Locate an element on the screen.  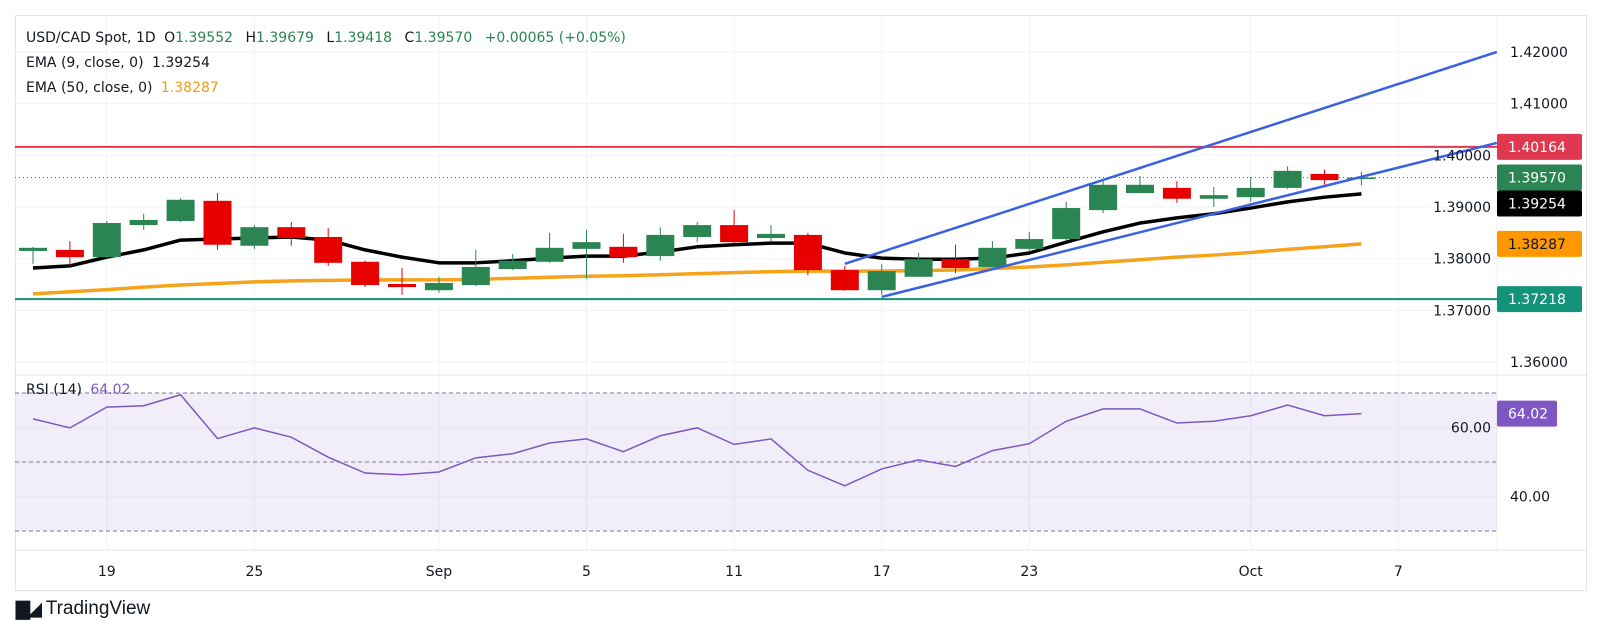
price-axis-label: 1.40000 is located at coordinates (1462, 156).